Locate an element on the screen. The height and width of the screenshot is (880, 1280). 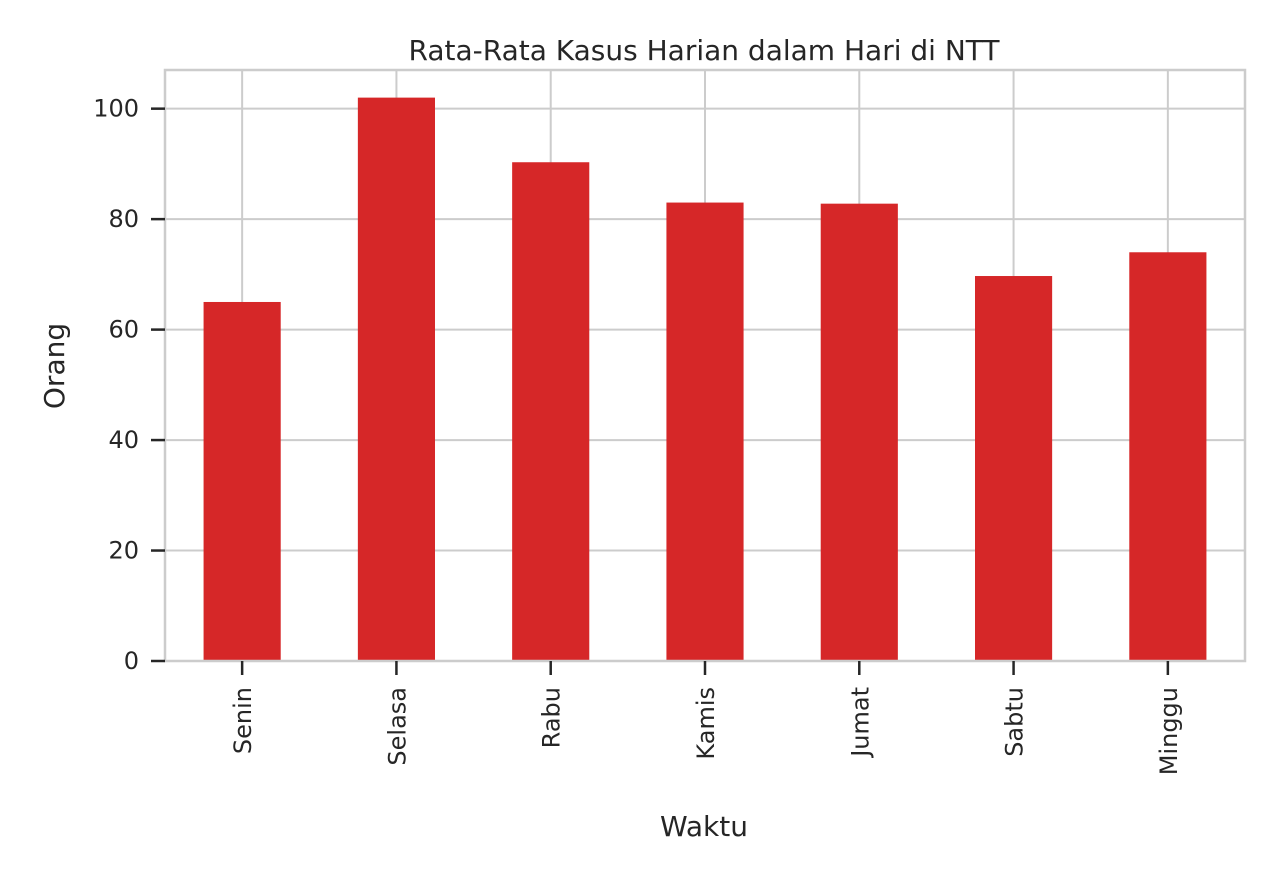
bar-senin is located at coordinates (242, 481).